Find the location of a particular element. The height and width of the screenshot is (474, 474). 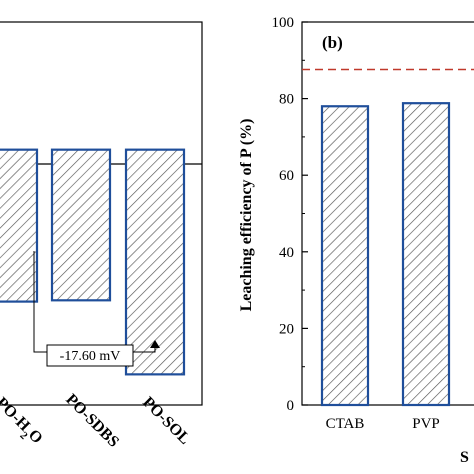

bar-ctab is located at coordinates (345, 256).